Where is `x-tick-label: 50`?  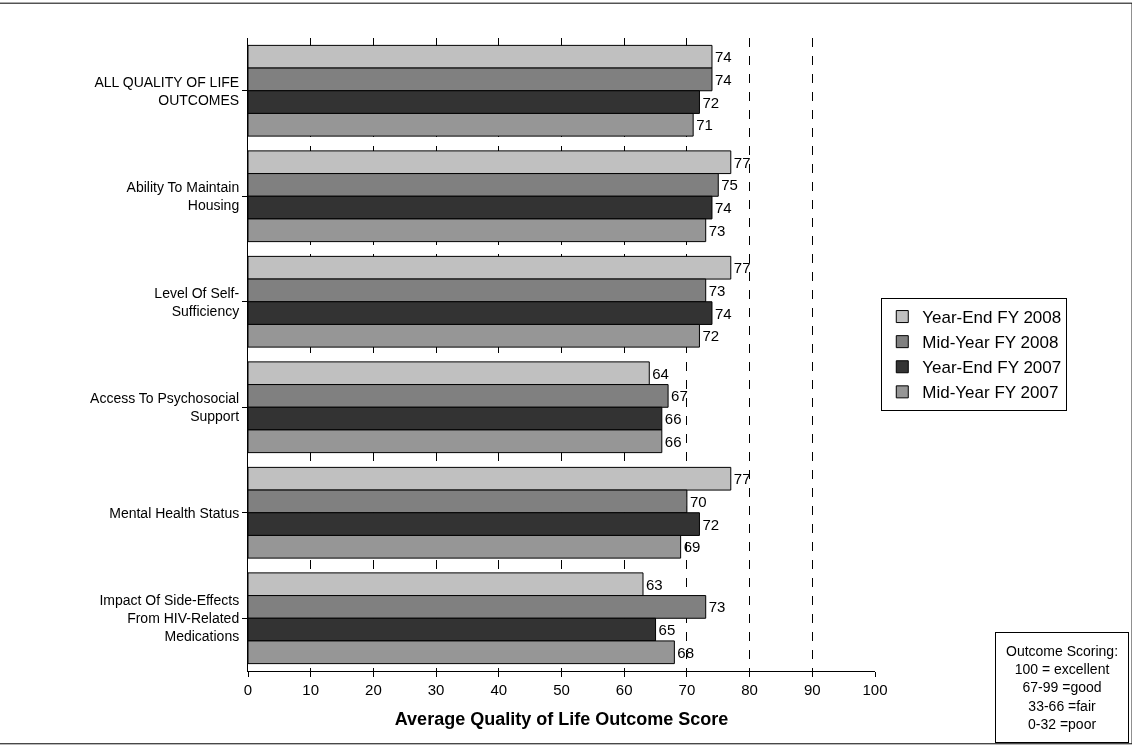 x-tick-label: 50 is located at coordinates (561, 689).